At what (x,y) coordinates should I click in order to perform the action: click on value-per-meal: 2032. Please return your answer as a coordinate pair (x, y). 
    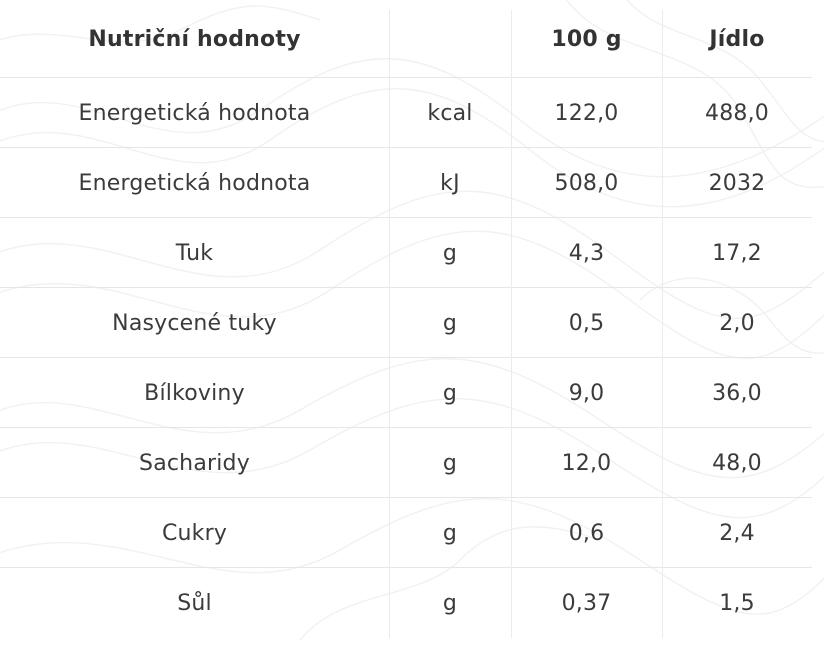
    Looking at the image, I should click on (737, 183).